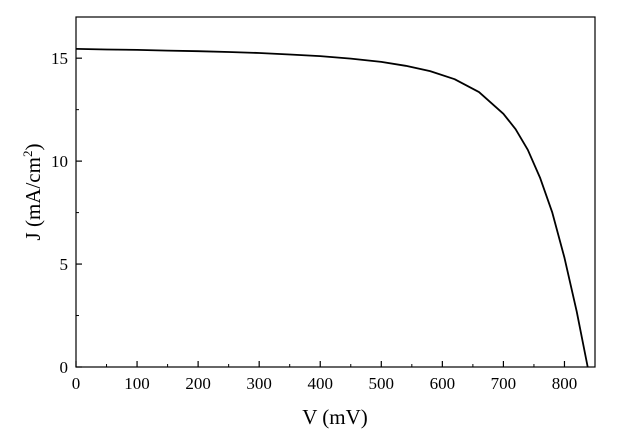 The width and height of the screenshot is (628, 440). I want to click on x-tick-label: 200, so click(198, 383).